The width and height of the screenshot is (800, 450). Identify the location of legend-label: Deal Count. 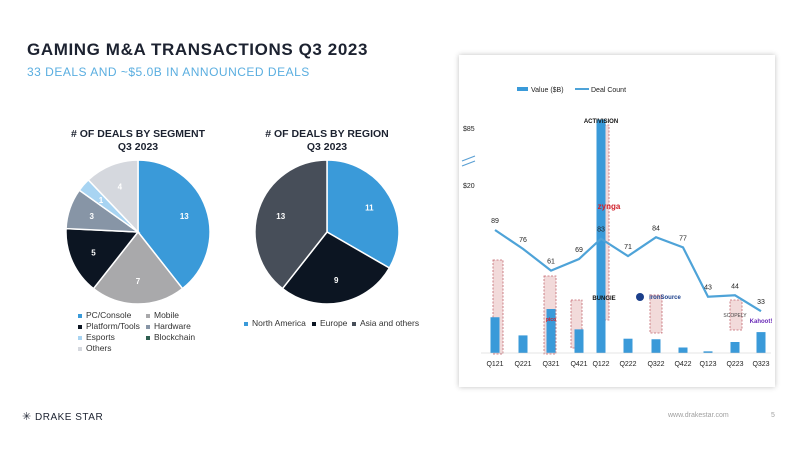
(608, 90).